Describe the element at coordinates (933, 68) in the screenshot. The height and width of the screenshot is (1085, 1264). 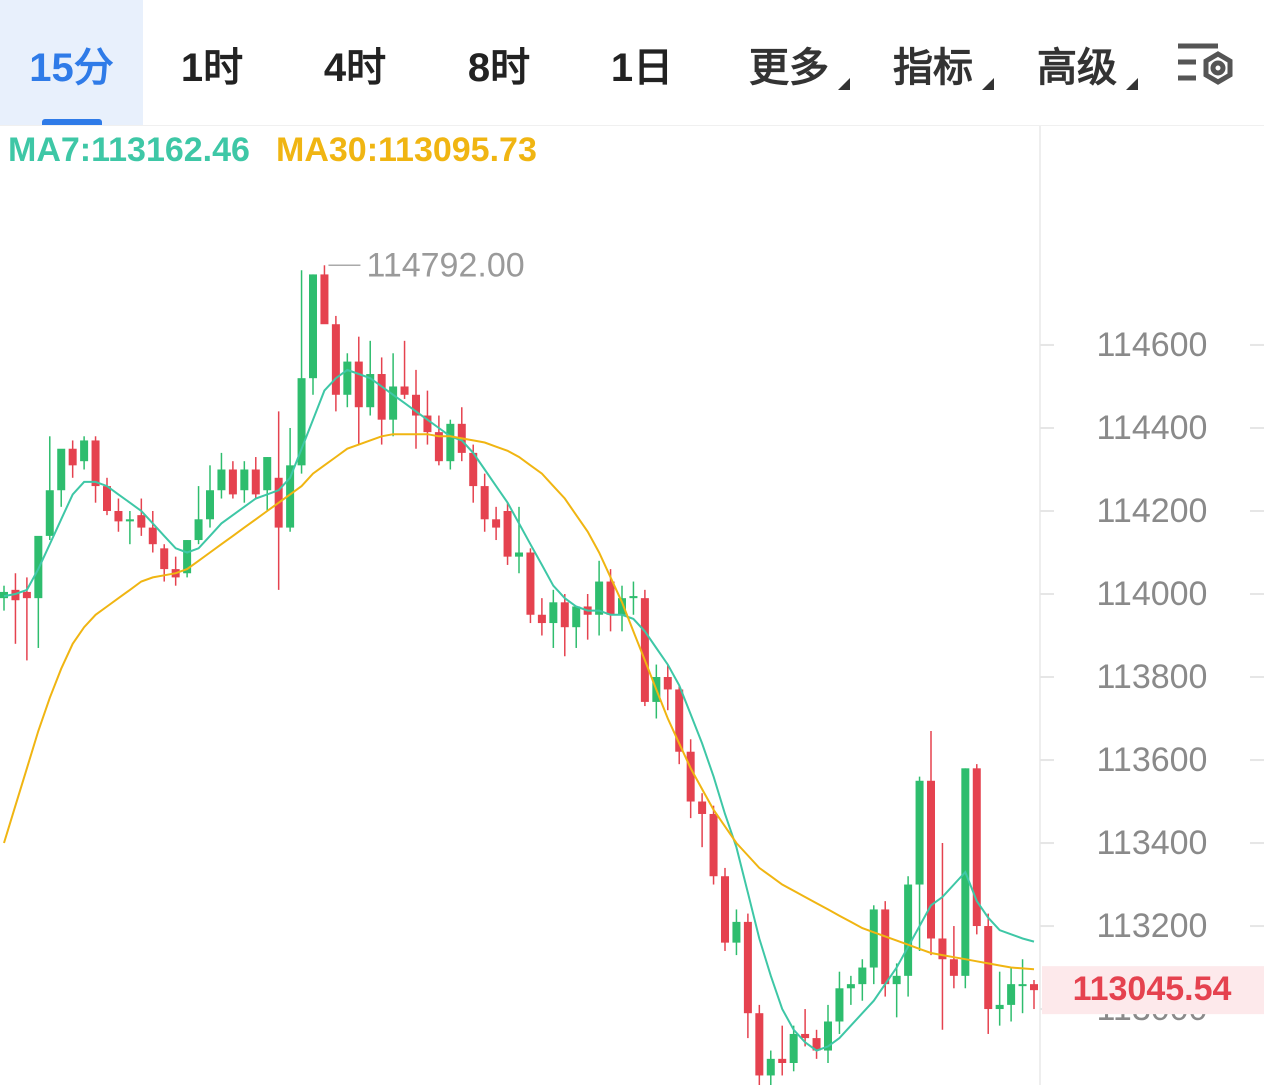
I see `tab: 指标` at that location.